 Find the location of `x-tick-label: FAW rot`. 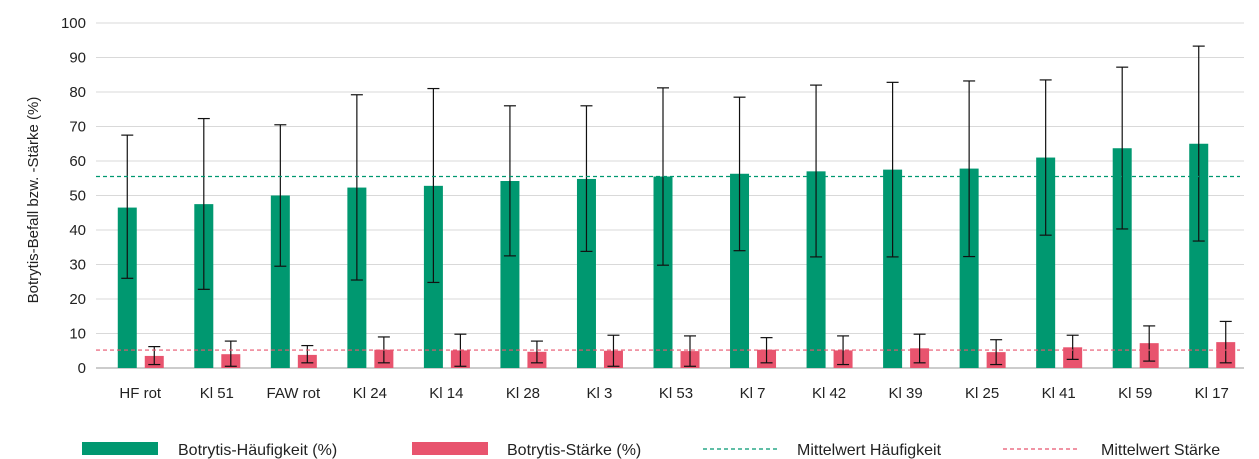

x-tick-label: FAW rot is located at coordinates (294, 393).